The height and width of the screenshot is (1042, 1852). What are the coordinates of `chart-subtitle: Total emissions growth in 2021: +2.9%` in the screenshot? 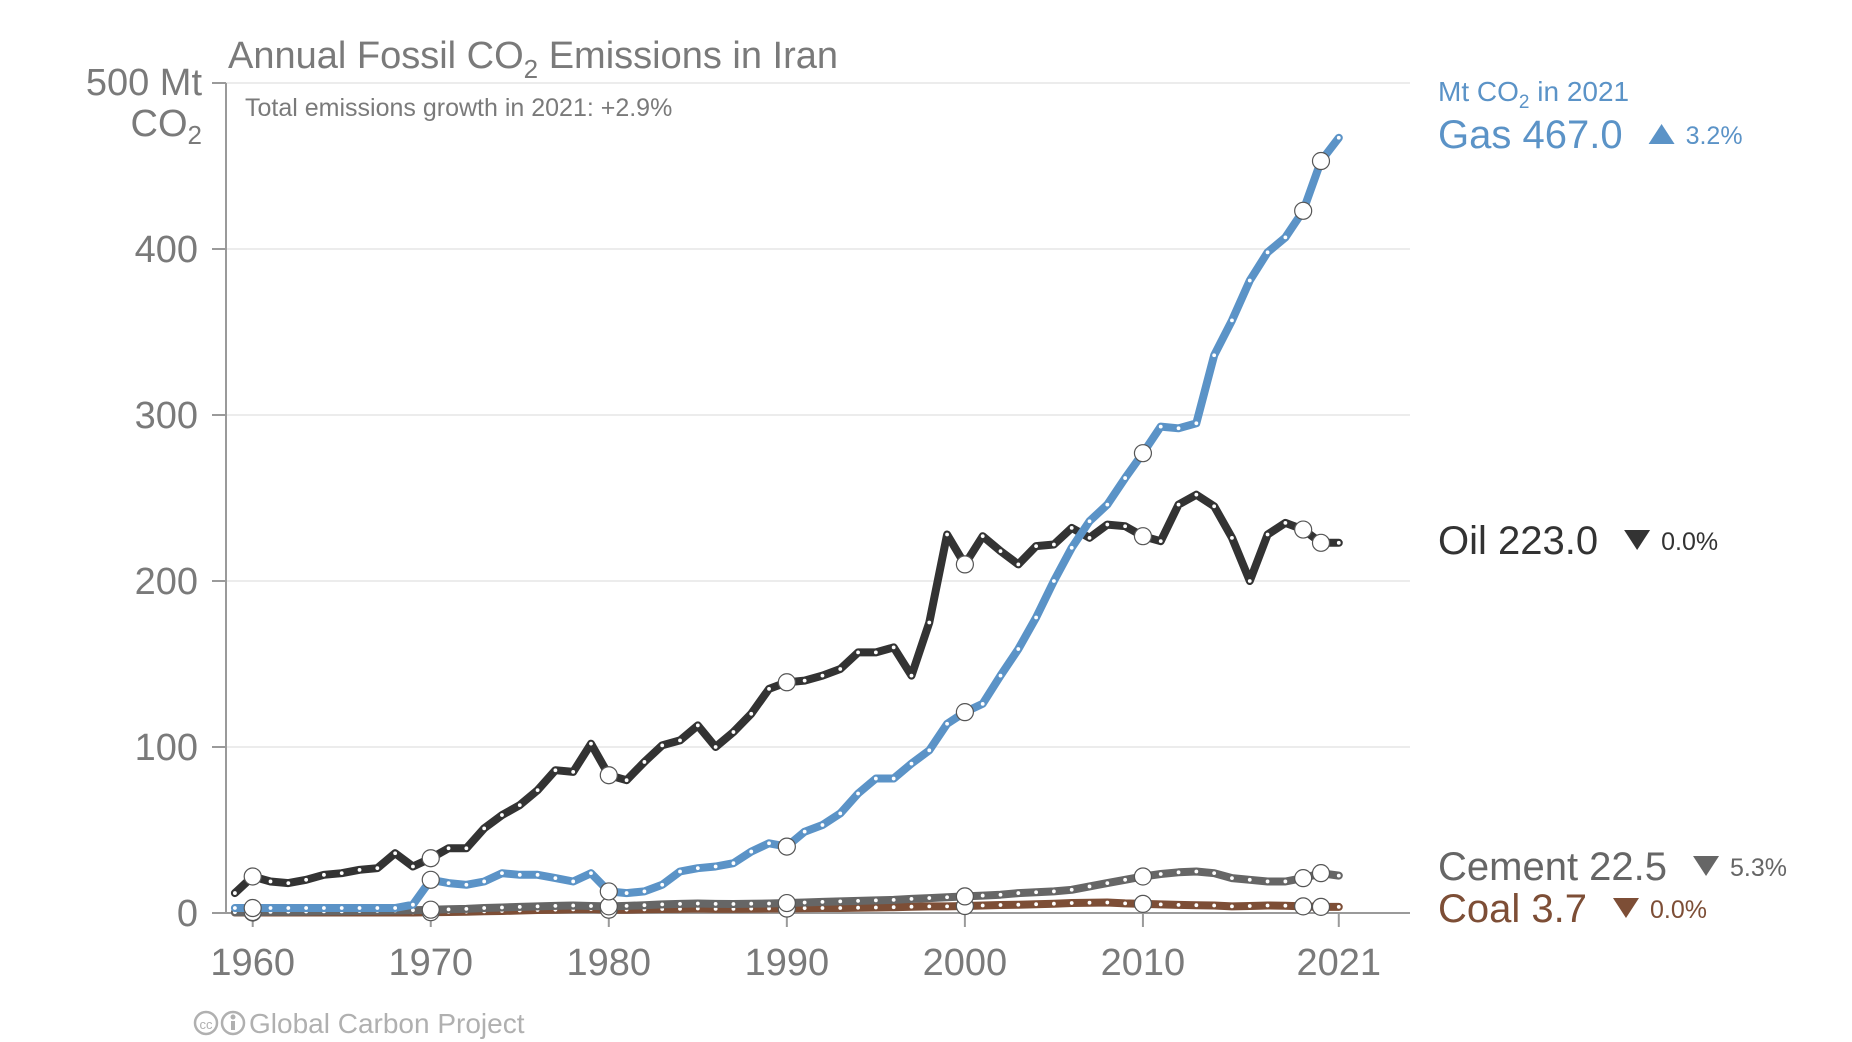 It's located at (458, 108).